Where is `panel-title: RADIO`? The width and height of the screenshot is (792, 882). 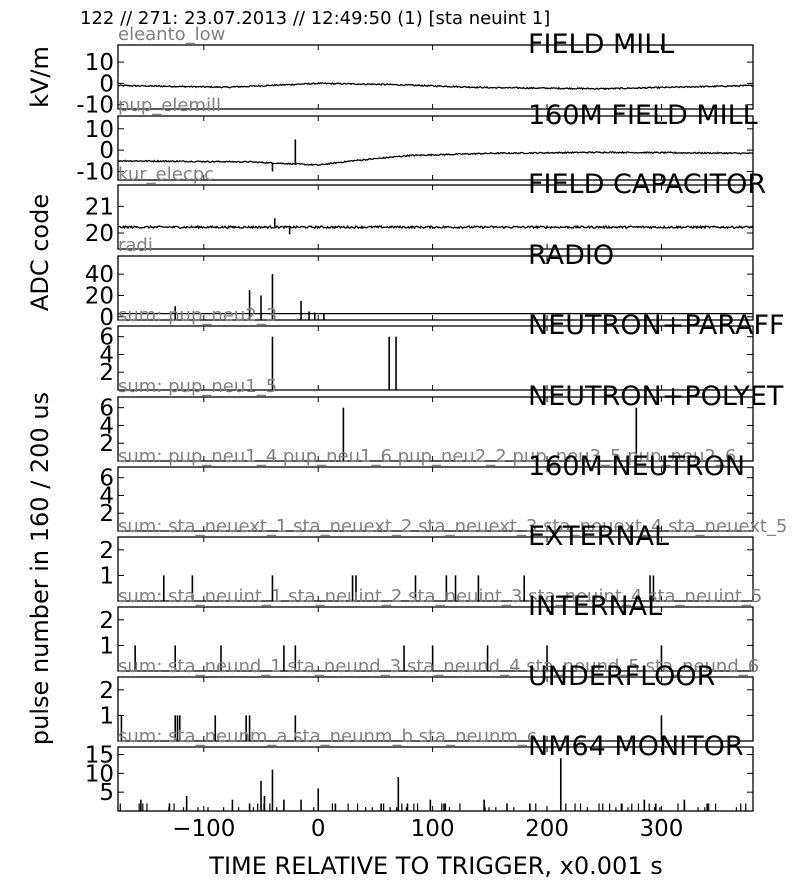
panel-title: RADIO is located at coordinates (571, 255).